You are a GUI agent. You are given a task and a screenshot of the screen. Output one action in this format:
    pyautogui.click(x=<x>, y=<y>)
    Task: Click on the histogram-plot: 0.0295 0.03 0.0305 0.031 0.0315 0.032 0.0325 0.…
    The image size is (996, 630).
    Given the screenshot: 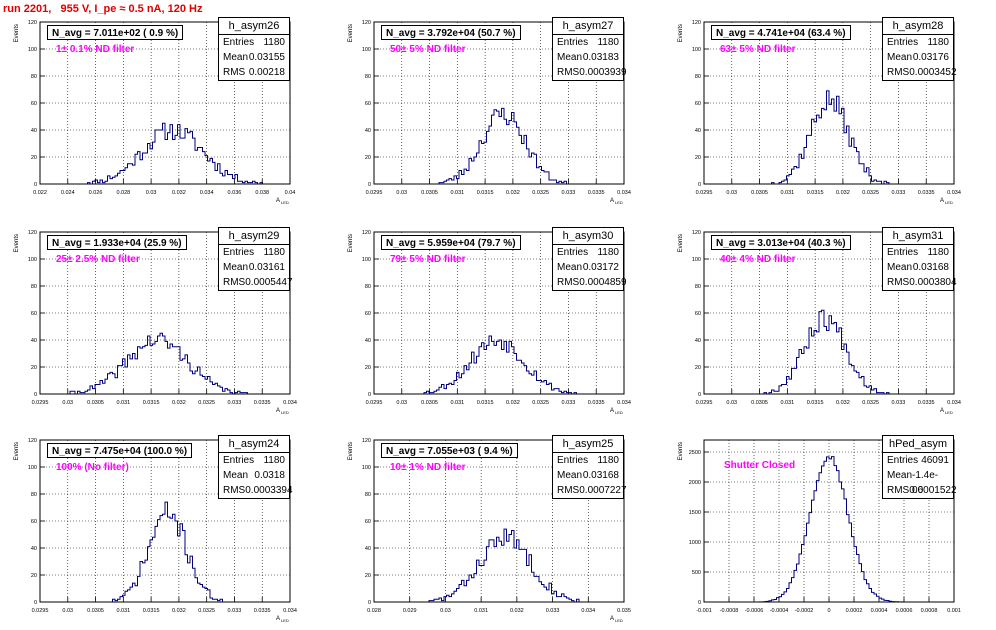 What is the action you would take?
    pyautogui.click(x=819, y=322)
    